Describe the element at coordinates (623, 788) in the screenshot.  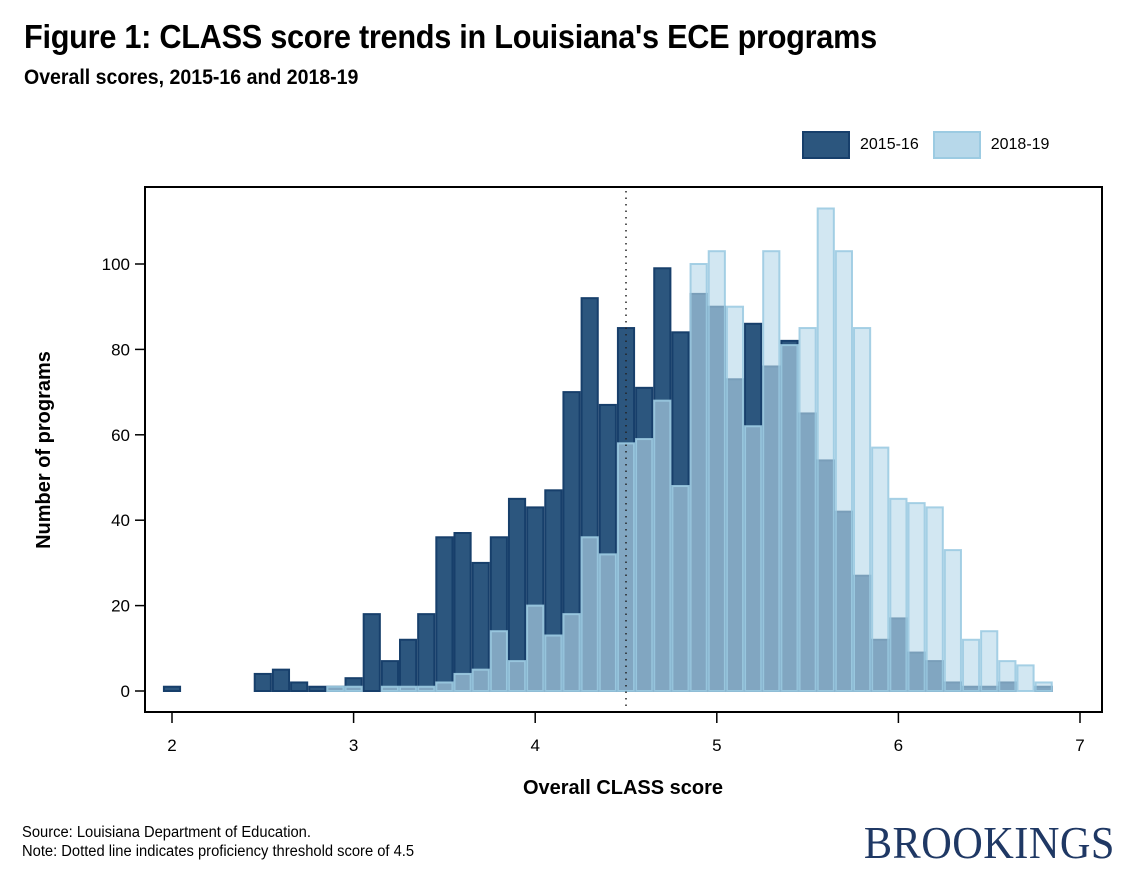
I see `x-axis-label: Overall CLASS score` at that location.